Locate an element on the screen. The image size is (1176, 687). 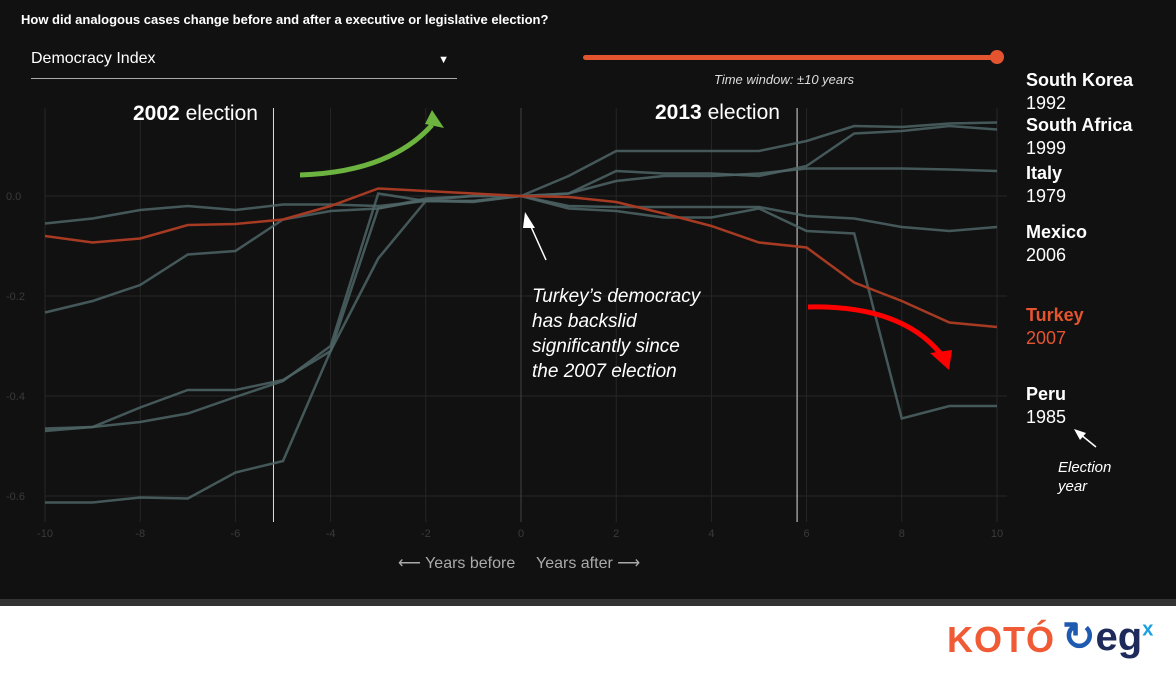
legend-year: 2007 is located at coordinates (1046, 338).